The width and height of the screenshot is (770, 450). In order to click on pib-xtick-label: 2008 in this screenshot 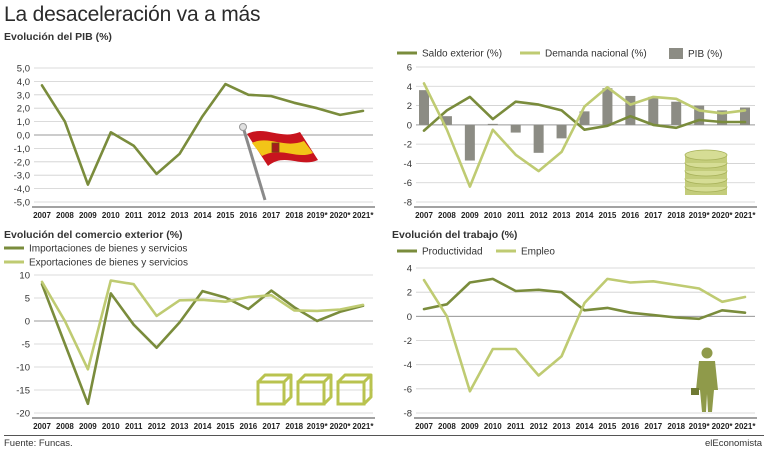, I will do `click(65, 215)`.